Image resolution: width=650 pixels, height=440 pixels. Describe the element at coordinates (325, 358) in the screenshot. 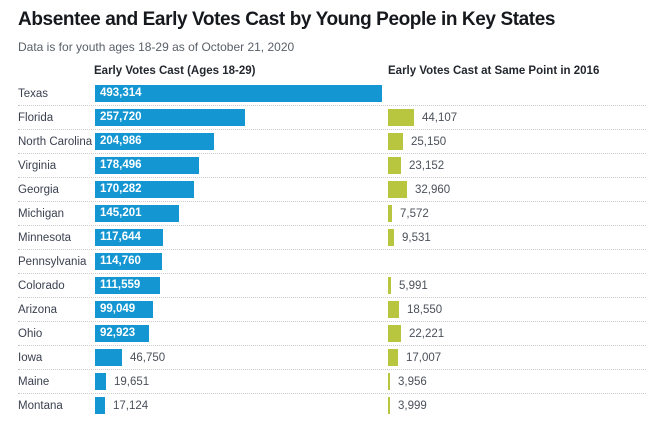

I see `chart-row: Iowa 46,750 17,007` at that location.